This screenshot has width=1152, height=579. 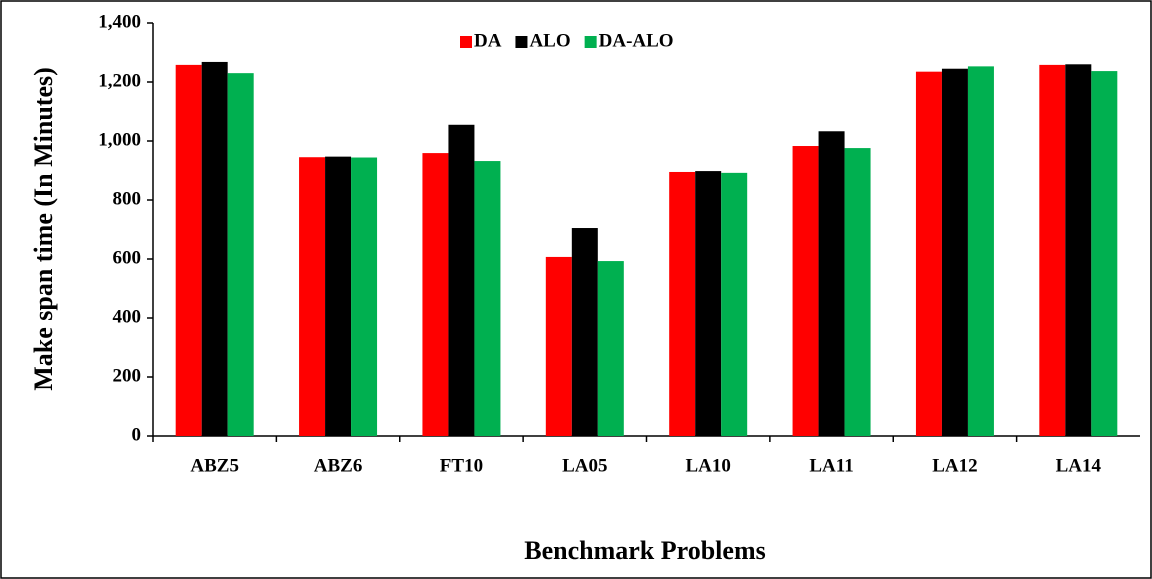 What do you see at coordinates (1079, 465) in the screenshot?
I see `x-tick-label: LA14` at bounding box center [1079, 465].